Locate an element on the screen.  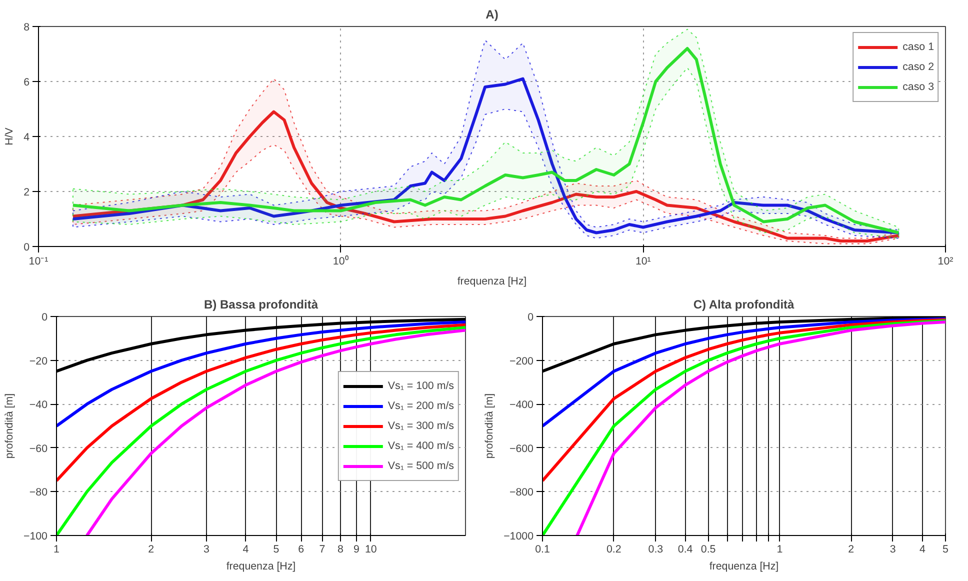
chart-title: B) Bassa profondità is located at coordinates (261, 305).